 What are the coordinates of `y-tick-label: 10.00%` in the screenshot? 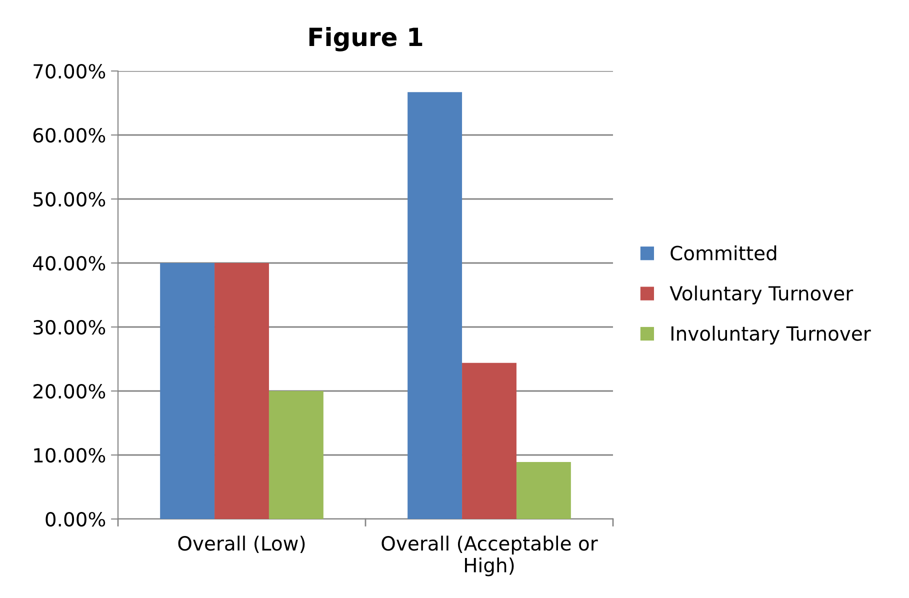 It's located at (70, 455).